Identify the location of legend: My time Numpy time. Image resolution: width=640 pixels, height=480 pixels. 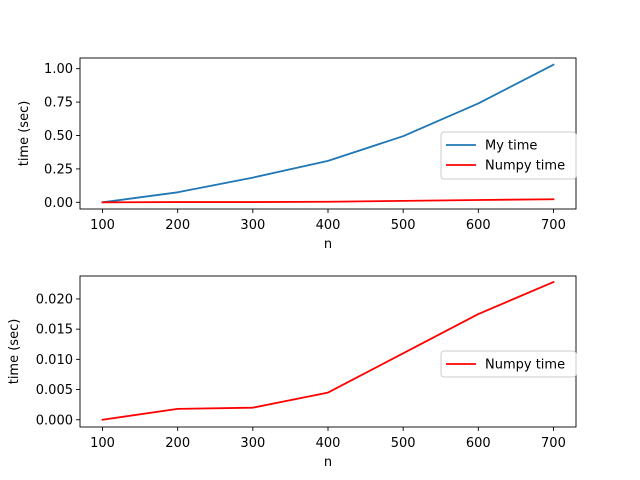
(508, 155).